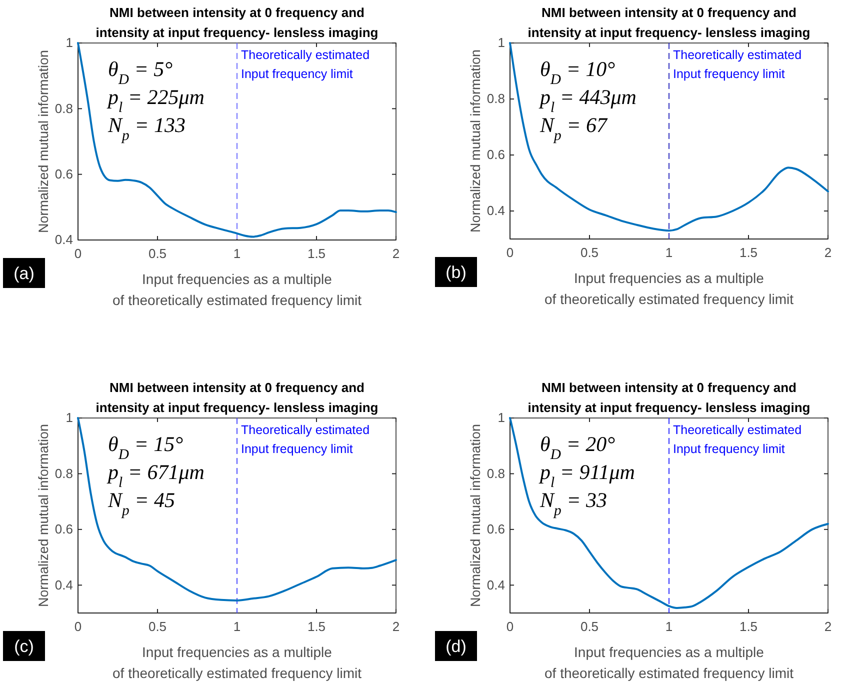 The image size is (846, 684). I want to click on annotation: θ$_{D}$ = 10°, so click(578, 72).